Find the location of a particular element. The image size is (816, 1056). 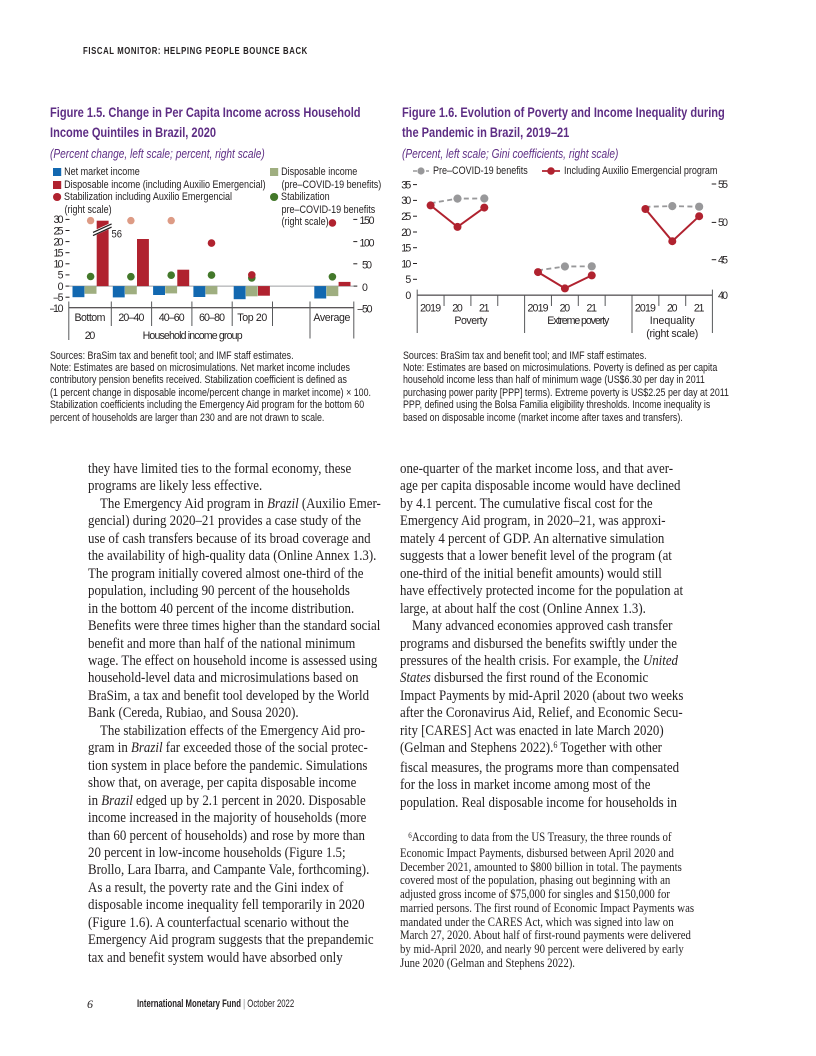

svg-text: 35 is located at coordinates (406, 185).